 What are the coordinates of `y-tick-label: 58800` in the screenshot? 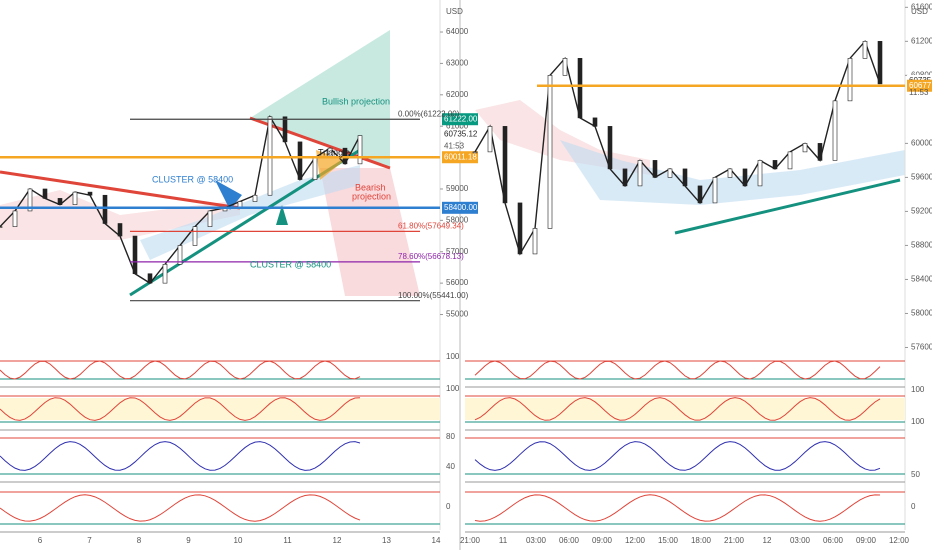 It's located at (921, 245).